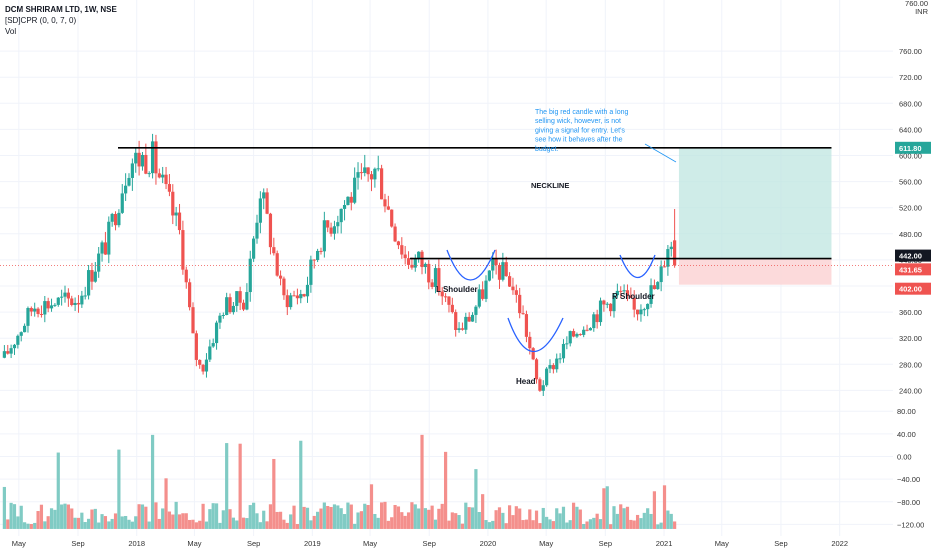 The image size is (932, 550). I want to click on price-tick-label: 760.00, so click(910, 51).